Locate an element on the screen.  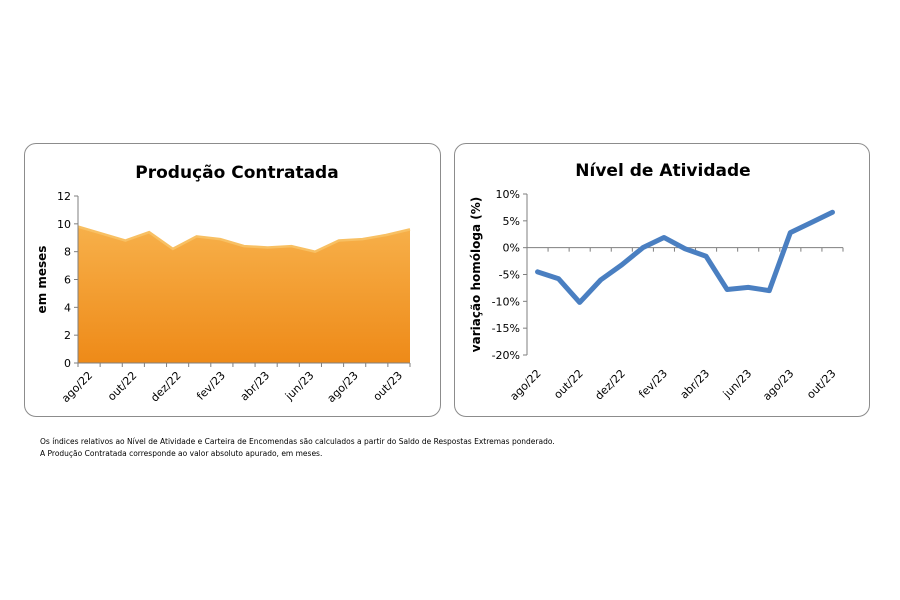
area-fill is located at coordinates (244, 294).